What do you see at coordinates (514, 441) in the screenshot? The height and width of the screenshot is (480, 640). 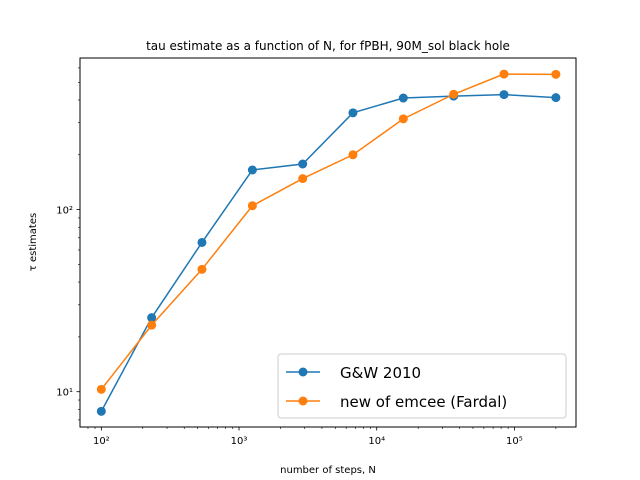 I see `x-tick-label: 10⁵` at bounding box center [514, 441].